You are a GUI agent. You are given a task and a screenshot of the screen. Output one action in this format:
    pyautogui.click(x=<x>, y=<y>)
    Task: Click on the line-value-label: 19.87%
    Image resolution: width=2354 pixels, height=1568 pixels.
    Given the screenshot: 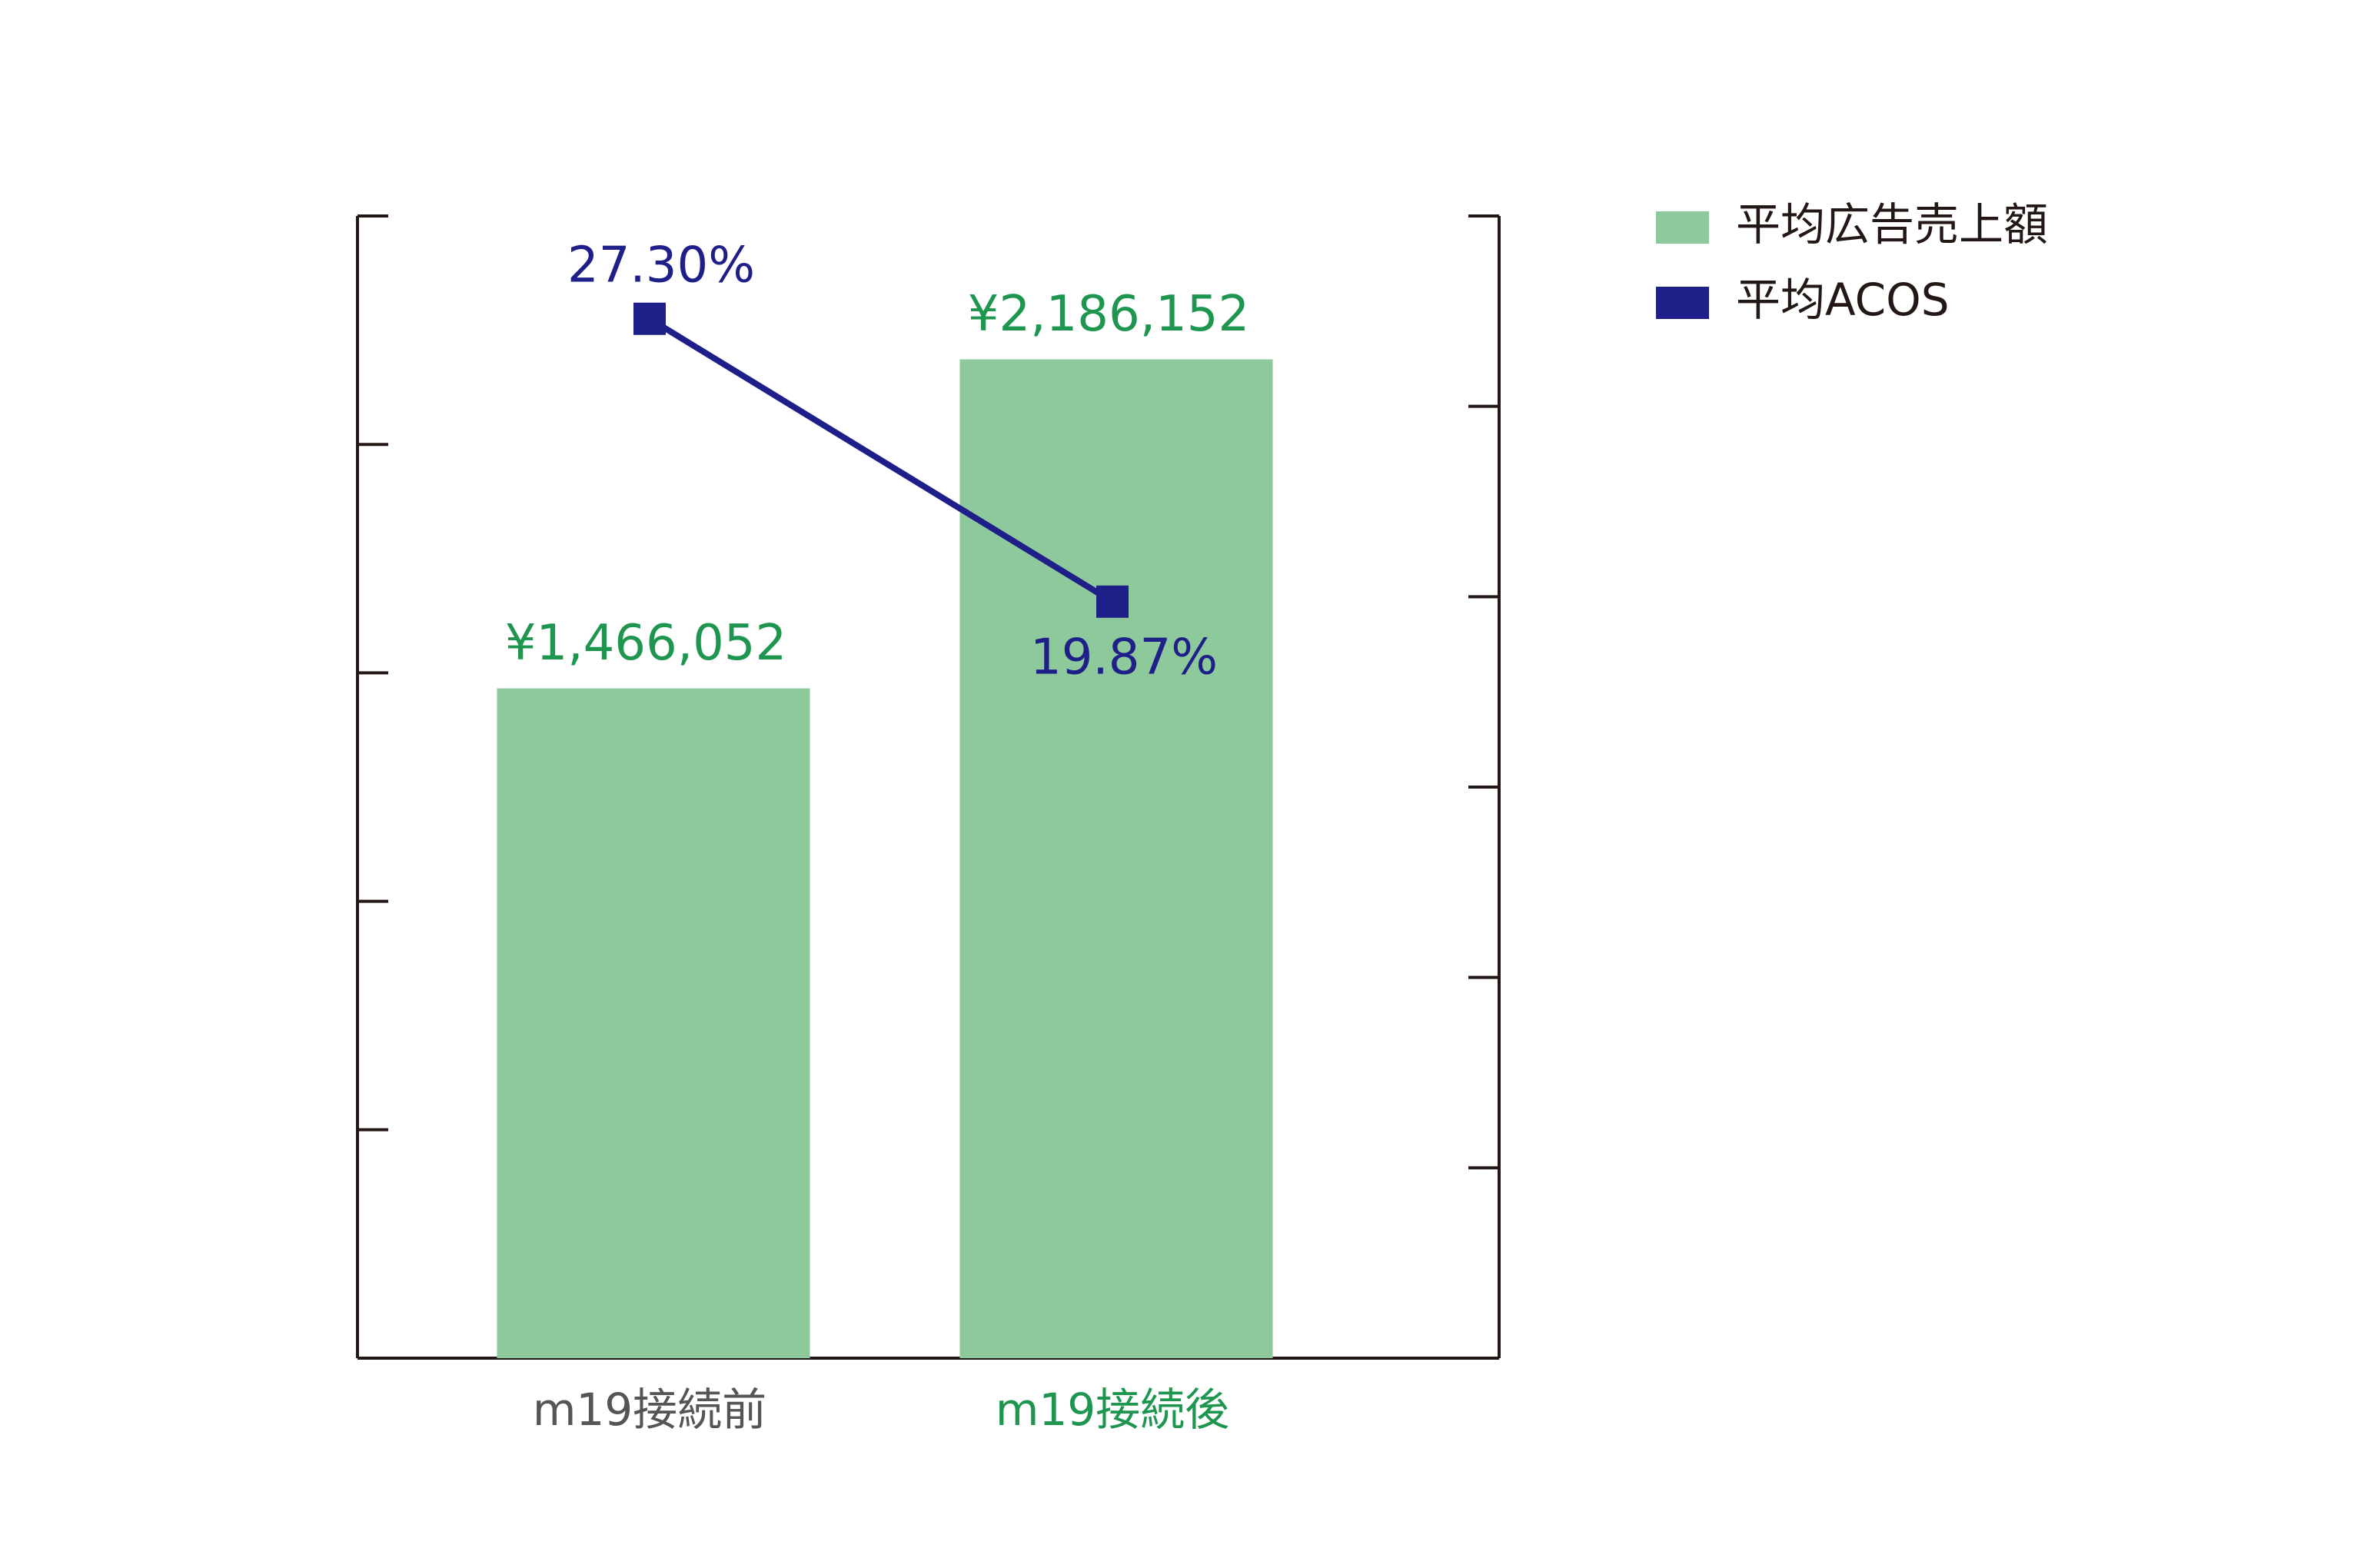 What is the action you would take?
    pyautogui.click(x=1124, y=657)
    